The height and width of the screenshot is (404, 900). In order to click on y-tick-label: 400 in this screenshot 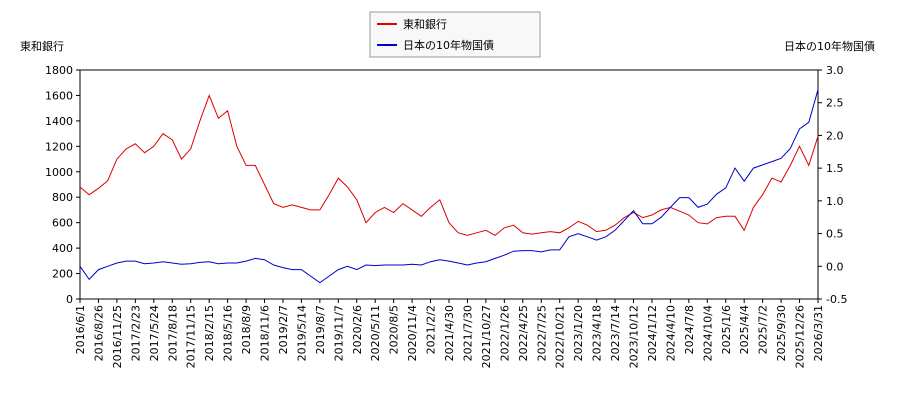, I will do `click(62, 248)`.